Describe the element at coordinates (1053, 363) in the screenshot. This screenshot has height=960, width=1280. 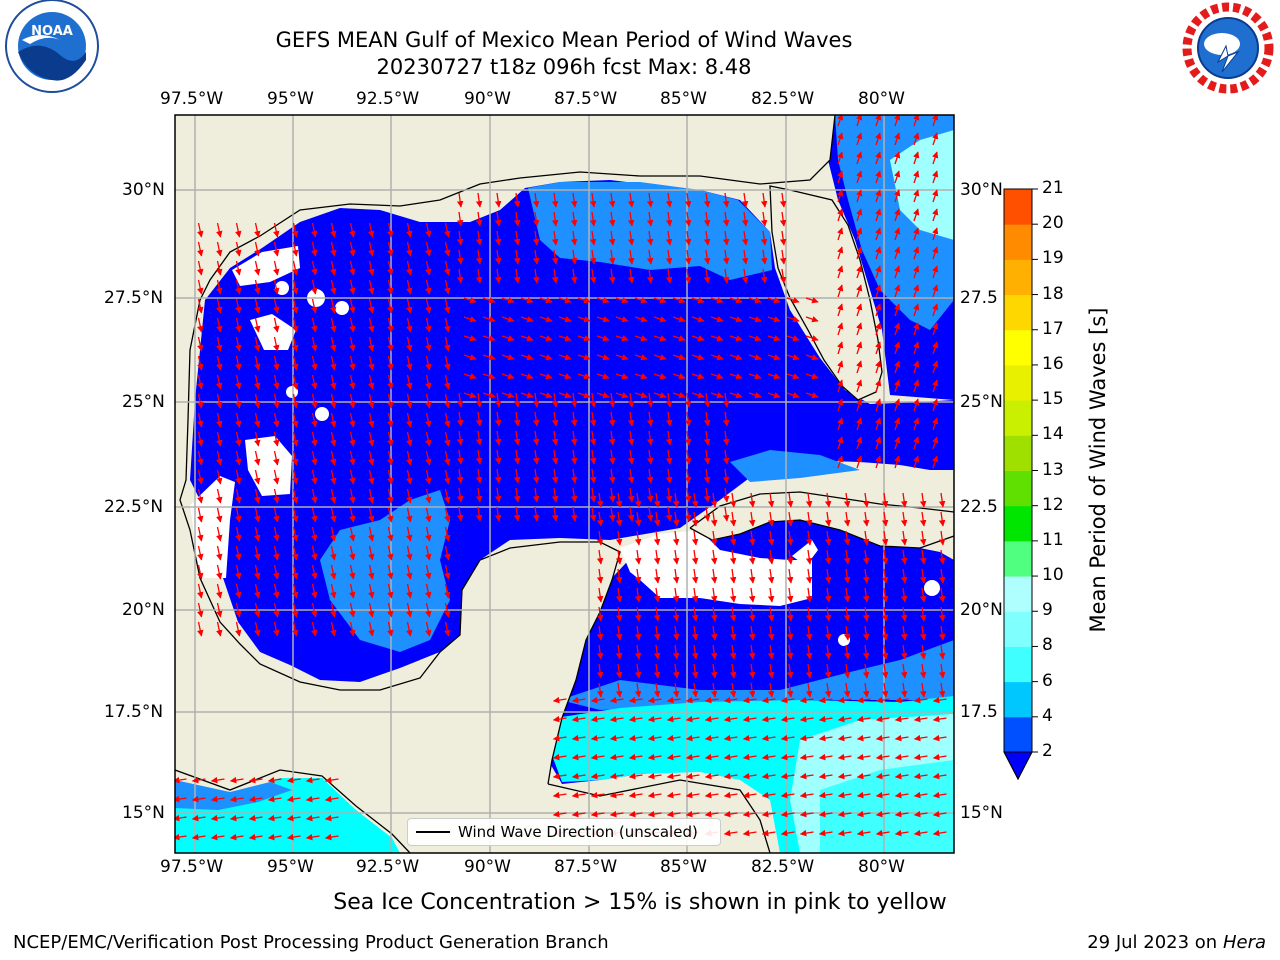
I see `colorbar-tick-label: 16` at that location.